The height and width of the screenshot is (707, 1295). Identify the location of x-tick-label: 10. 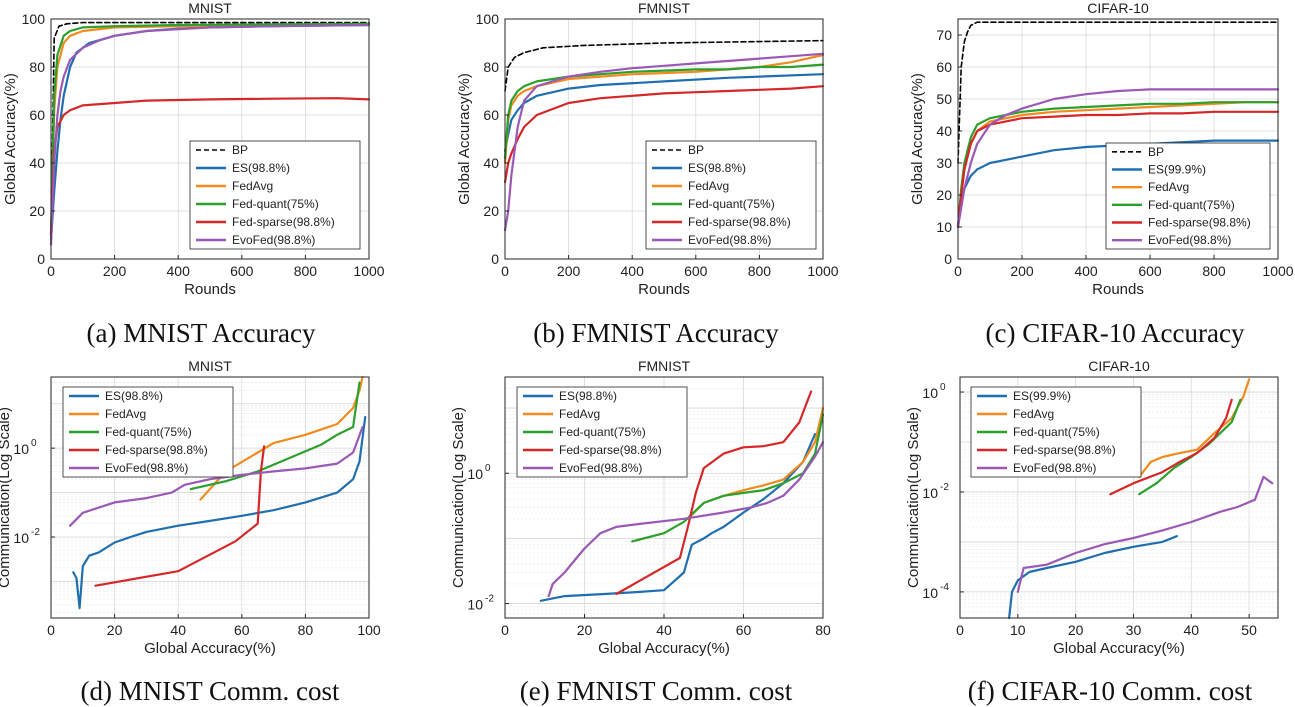
(1018, 630).